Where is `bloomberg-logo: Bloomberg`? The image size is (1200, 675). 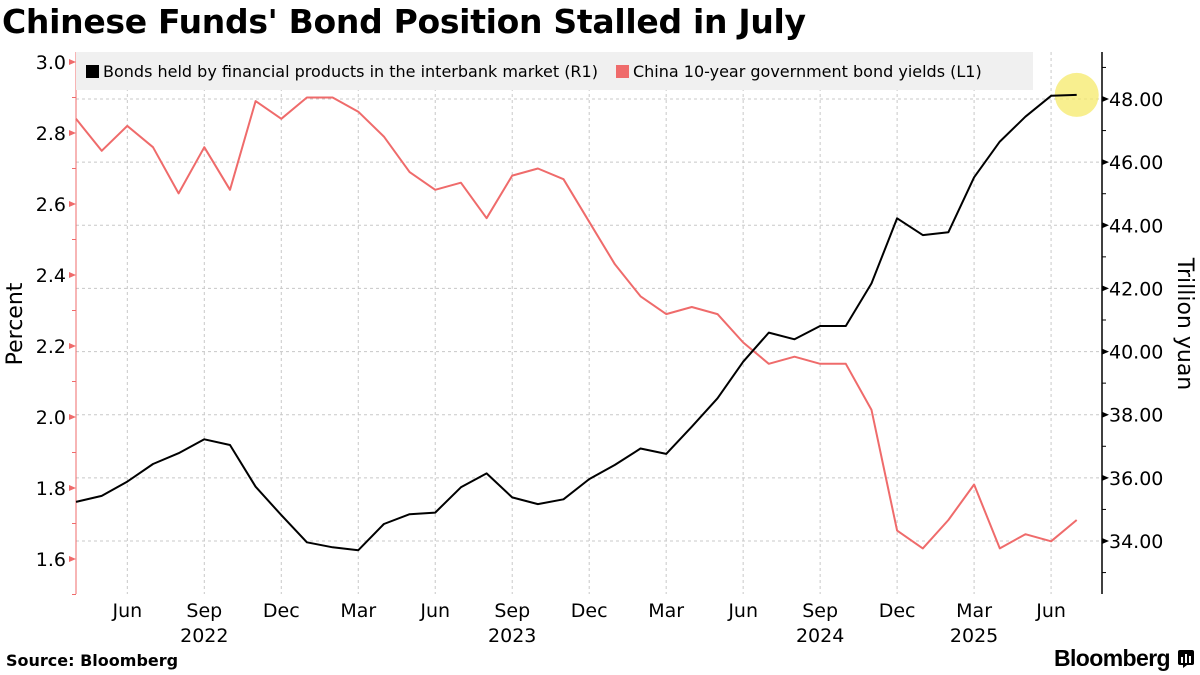 bloomberg-logo: Bloomberg is located at coordinates (1112, 658).